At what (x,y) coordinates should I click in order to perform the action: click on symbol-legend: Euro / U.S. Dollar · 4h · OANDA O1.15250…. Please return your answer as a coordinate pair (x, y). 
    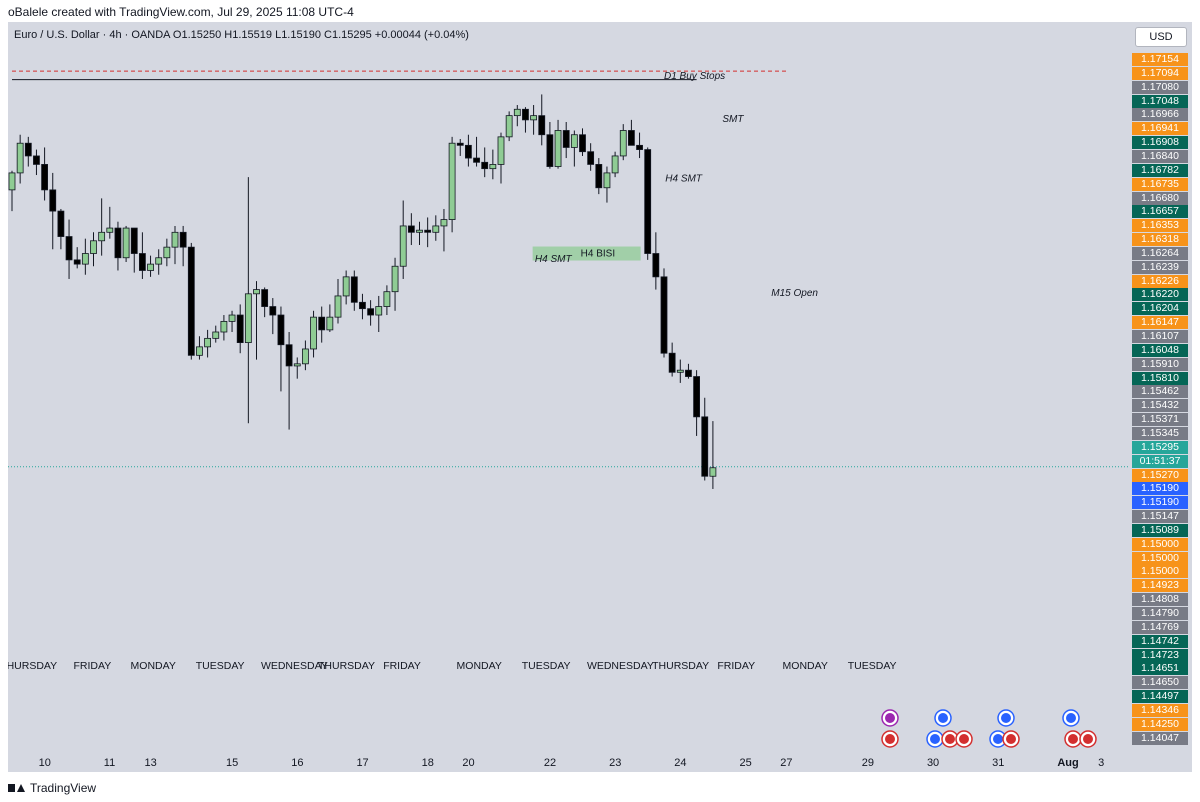
    Looking at the image, I should click on (241, 35).